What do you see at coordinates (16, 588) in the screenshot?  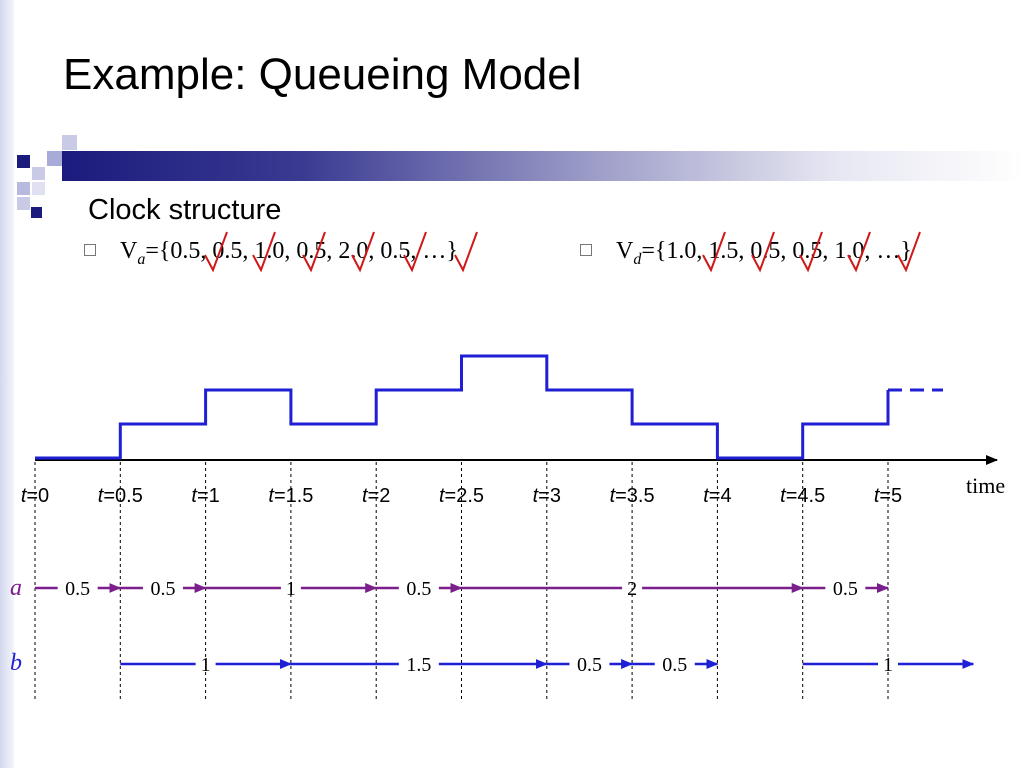 I see `row-a-label: a` at bounding box center [16, 588].